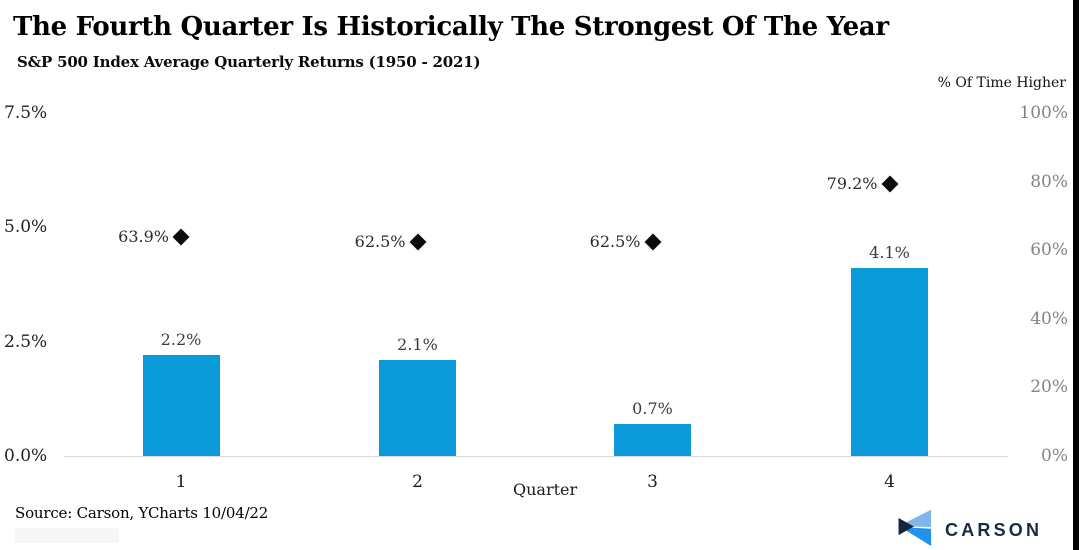 This screenshot has height=550, width=1079. Describe the element at coordinates (652, 408) in the screenshot. I see `bar-value-label: 0.7%` at that location.